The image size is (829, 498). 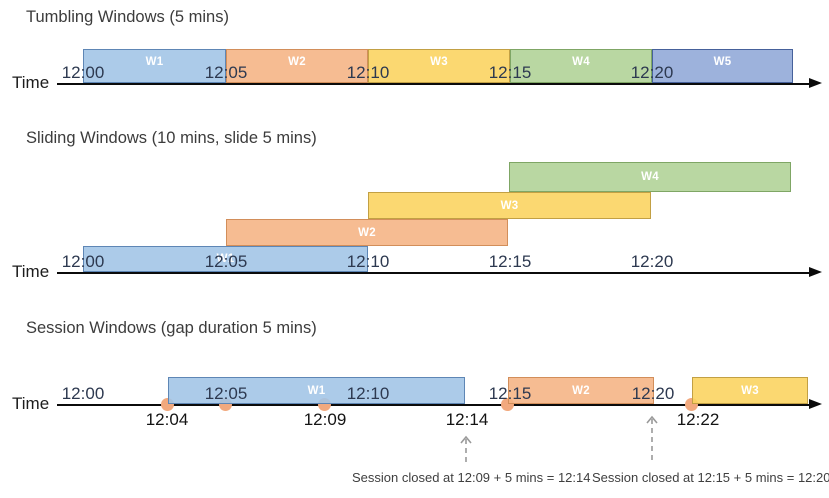 What do you see at coordinates (710, 477) in the screenshot?
I see `session-close-caption: Session closed at 12:15 + 5 mins = 12:20` at bounding box center [710, 477].